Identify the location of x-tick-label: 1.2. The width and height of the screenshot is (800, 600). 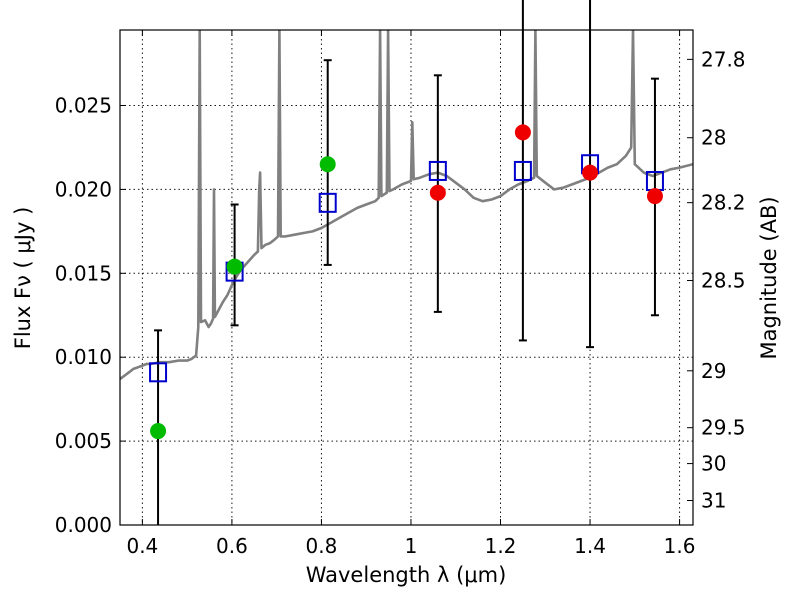
(501, 546).